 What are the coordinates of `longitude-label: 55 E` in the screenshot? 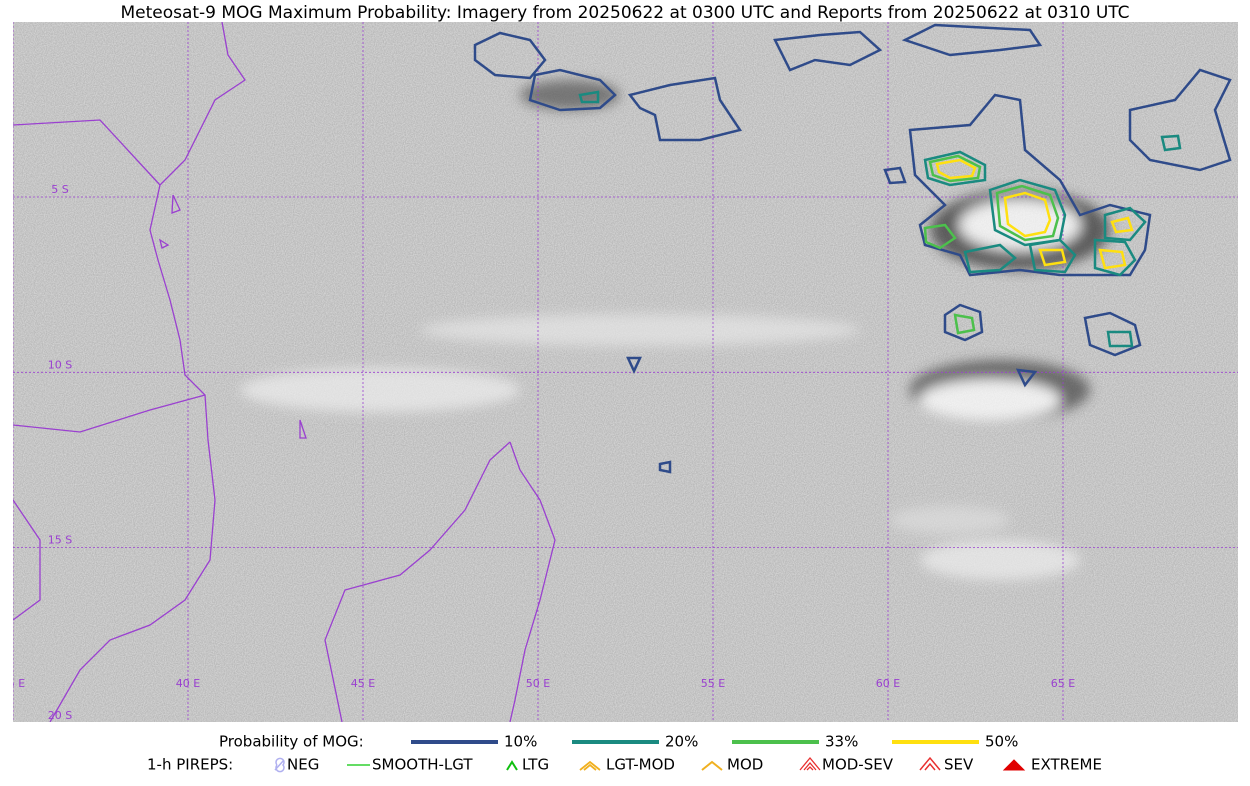 It's located at (713, 683).